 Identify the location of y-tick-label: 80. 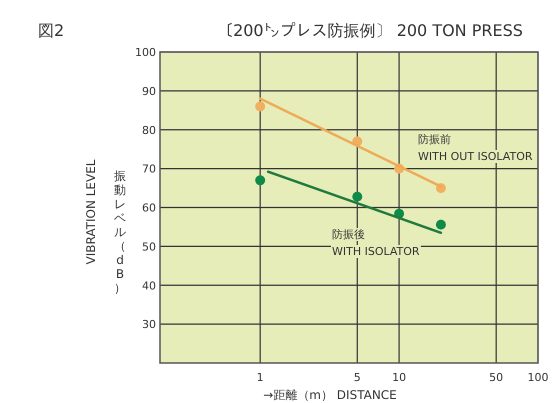
(149, 130).